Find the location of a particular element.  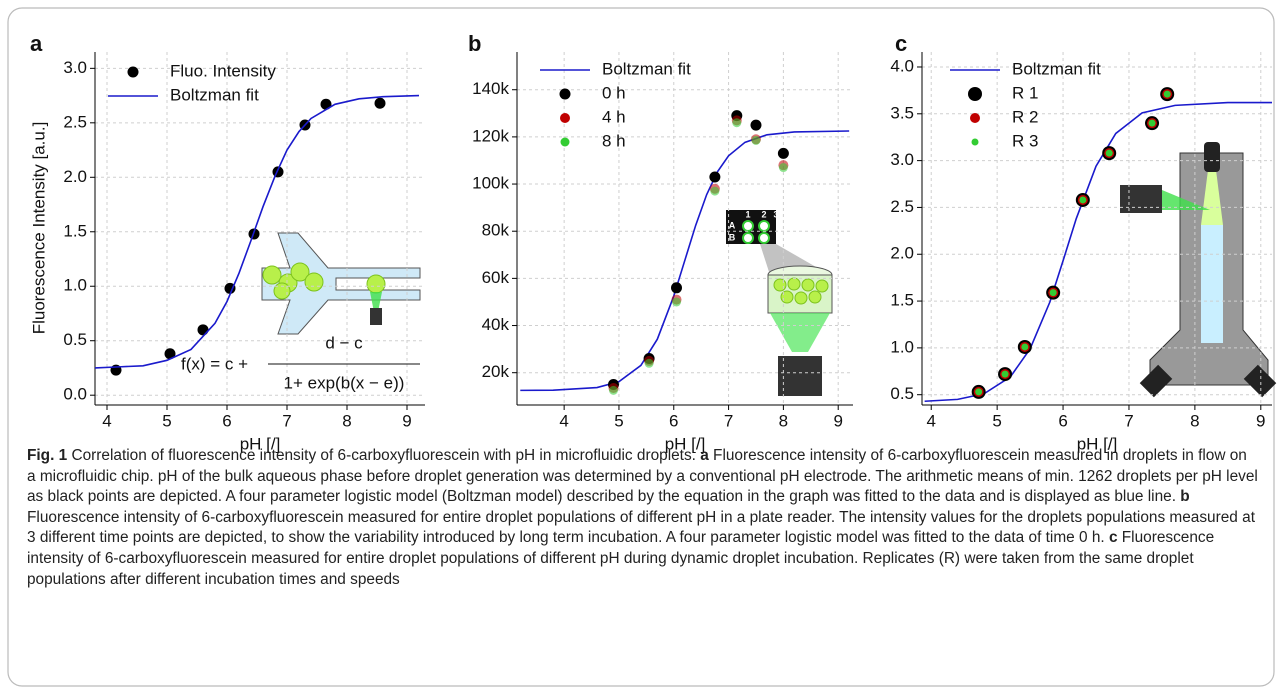

legend-label: R 1 is located at coordinates (1025, 92).